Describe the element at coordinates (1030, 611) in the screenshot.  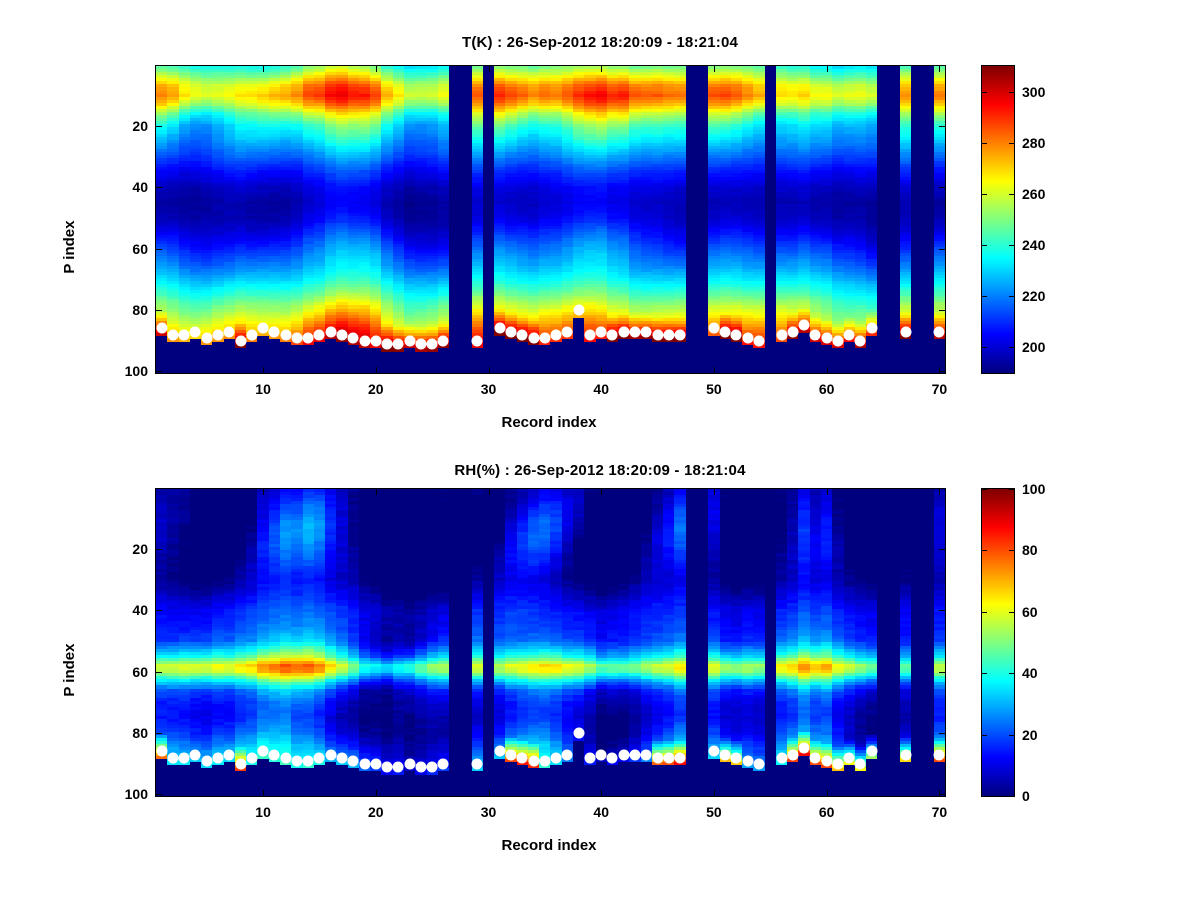
I see `colorbar-tick-label: 60` at that location.